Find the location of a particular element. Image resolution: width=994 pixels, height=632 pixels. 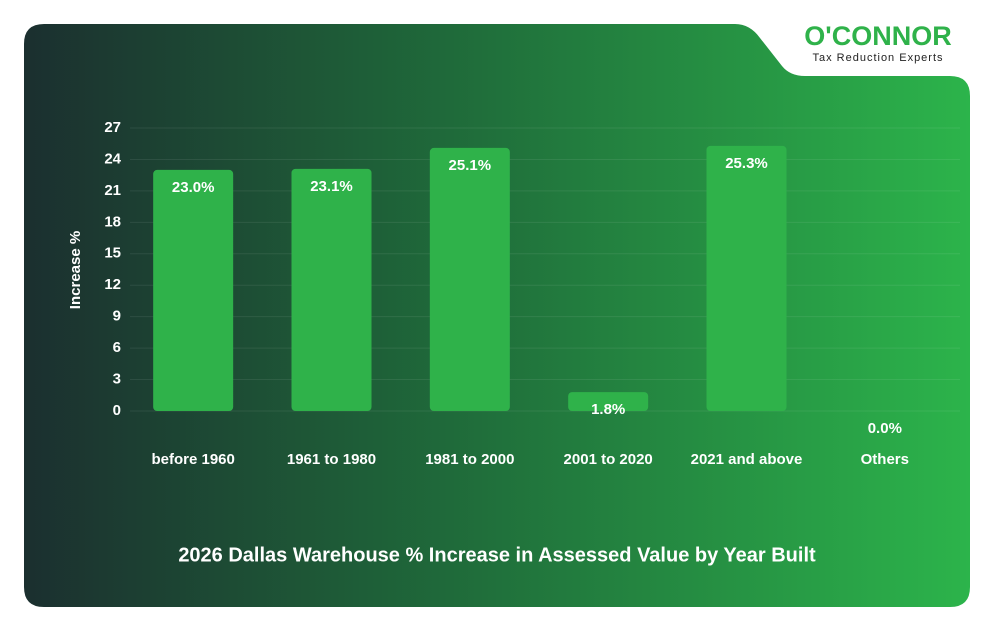

y-tick-label: 24 is located at coordinates (112, 158).